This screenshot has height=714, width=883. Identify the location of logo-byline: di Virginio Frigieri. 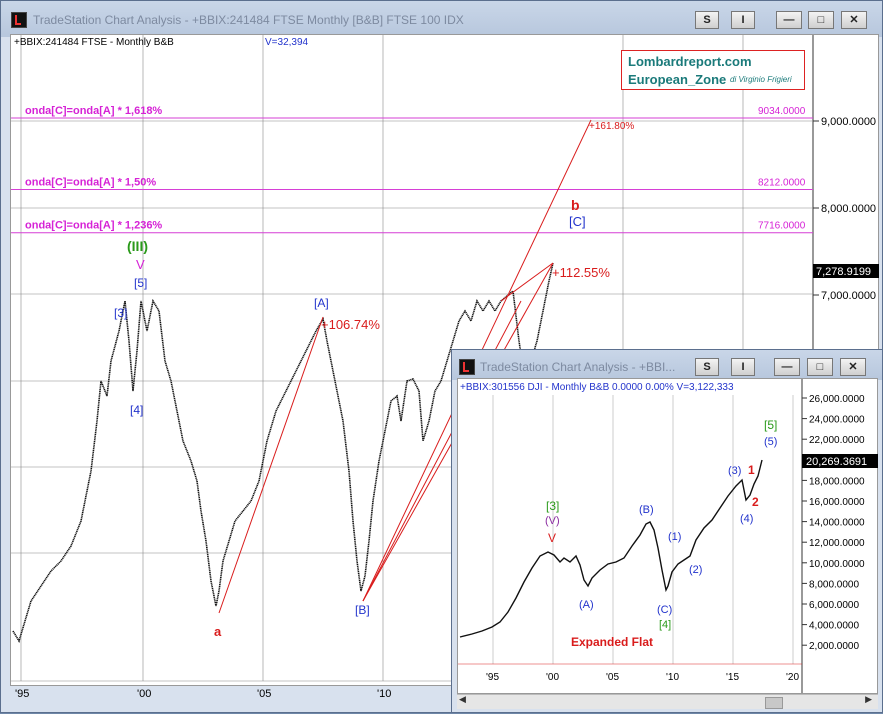
(761, 79).